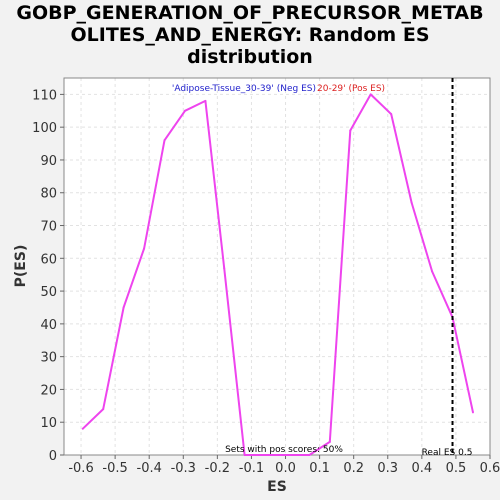 The image size is (500, 500). I want to click on x-tick-label: 0.1, so click(319, 468).